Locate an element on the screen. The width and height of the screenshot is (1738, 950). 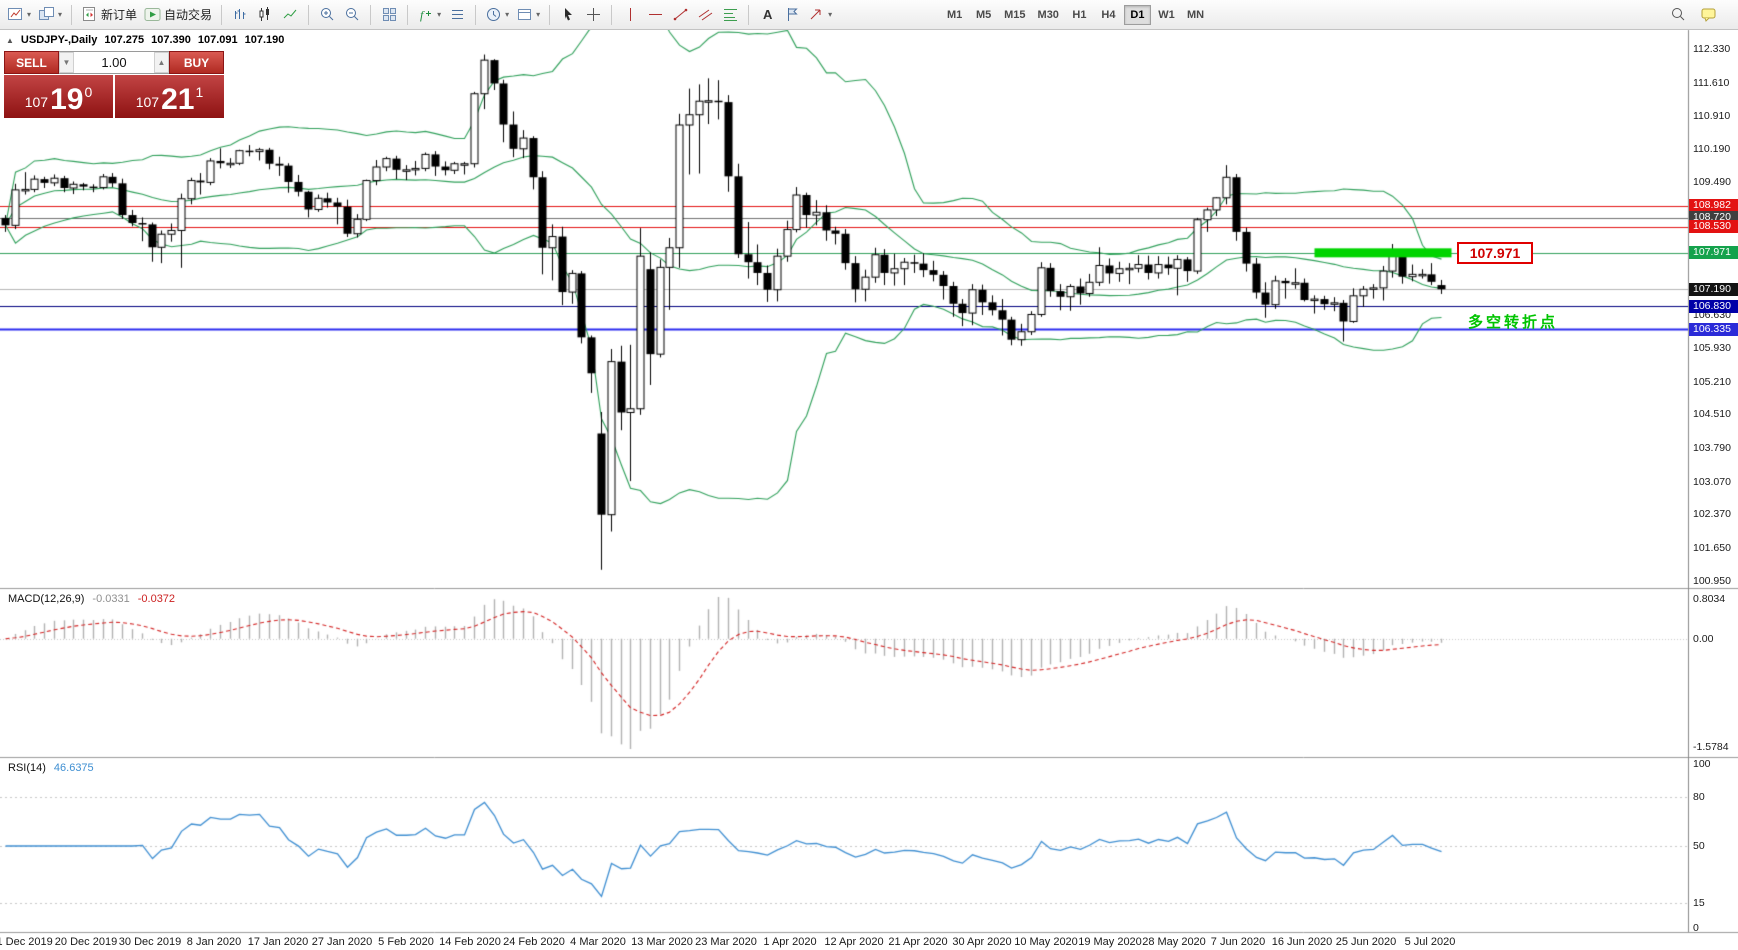
volume-input is located at coordinates (114, 62).